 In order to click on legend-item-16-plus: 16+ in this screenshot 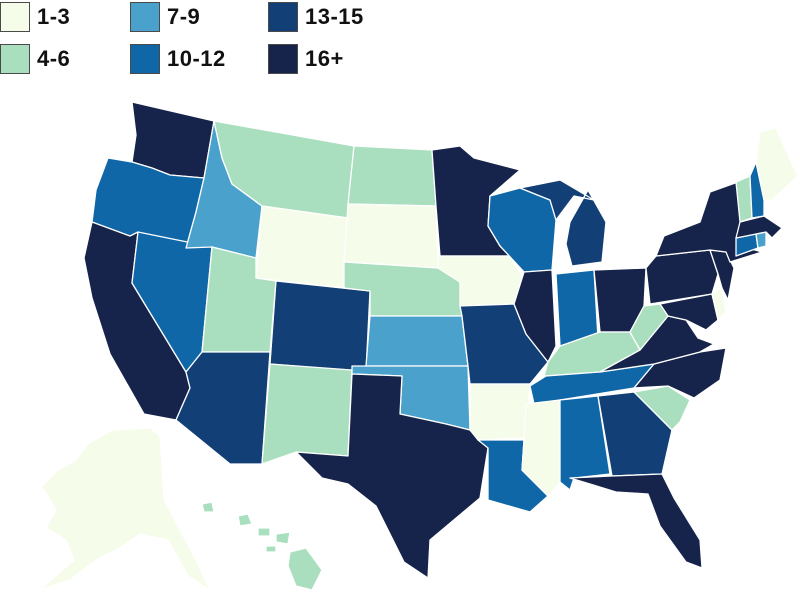, I will do `click(306, 59)`.